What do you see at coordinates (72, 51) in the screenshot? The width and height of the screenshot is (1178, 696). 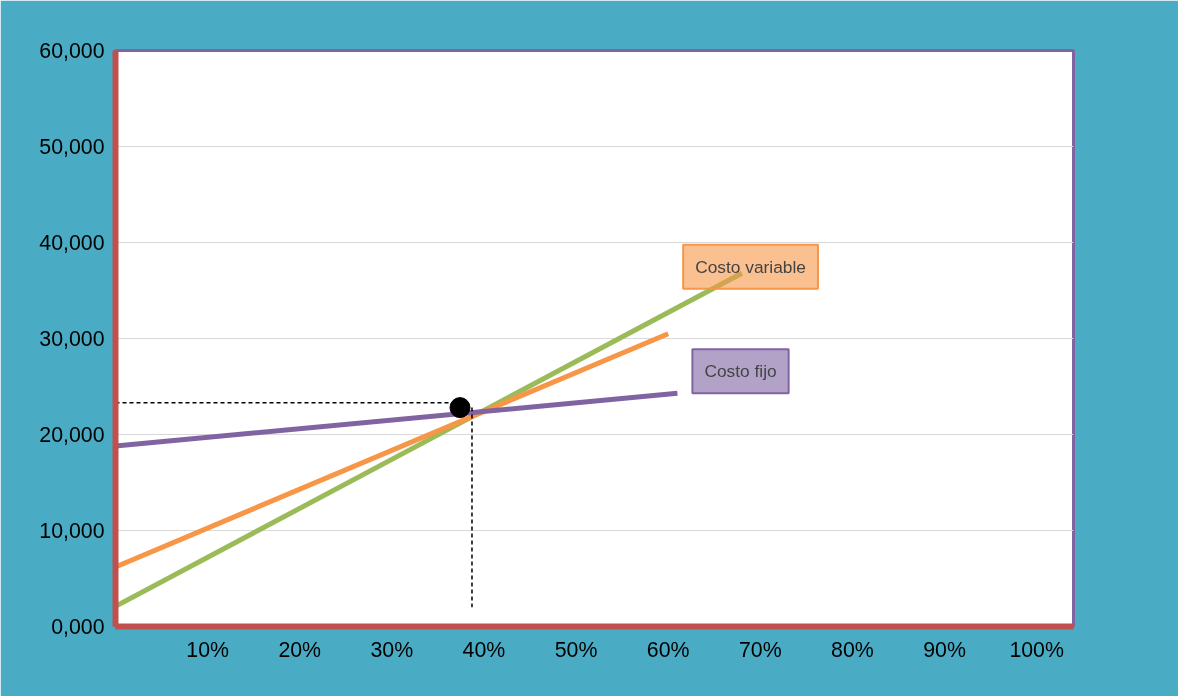 I see `y-tick-label: 60,000` at bounding box center [72, 51].